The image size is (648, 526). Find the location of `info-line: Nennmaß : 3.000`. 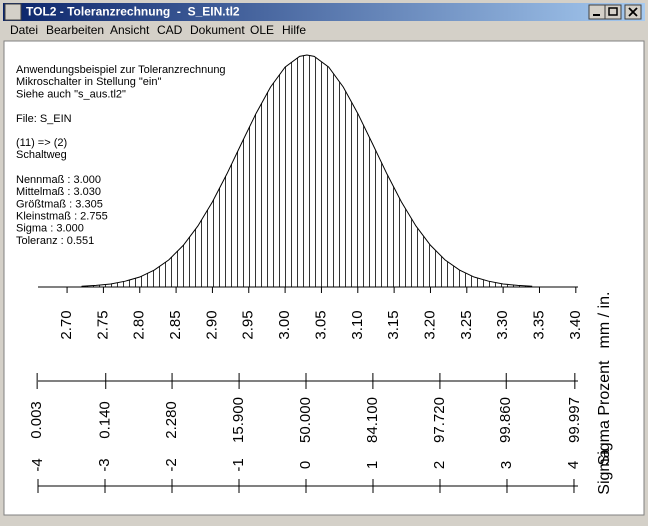

info-line: Nennmaß : 3.000 is located at coordinates (58, 180).